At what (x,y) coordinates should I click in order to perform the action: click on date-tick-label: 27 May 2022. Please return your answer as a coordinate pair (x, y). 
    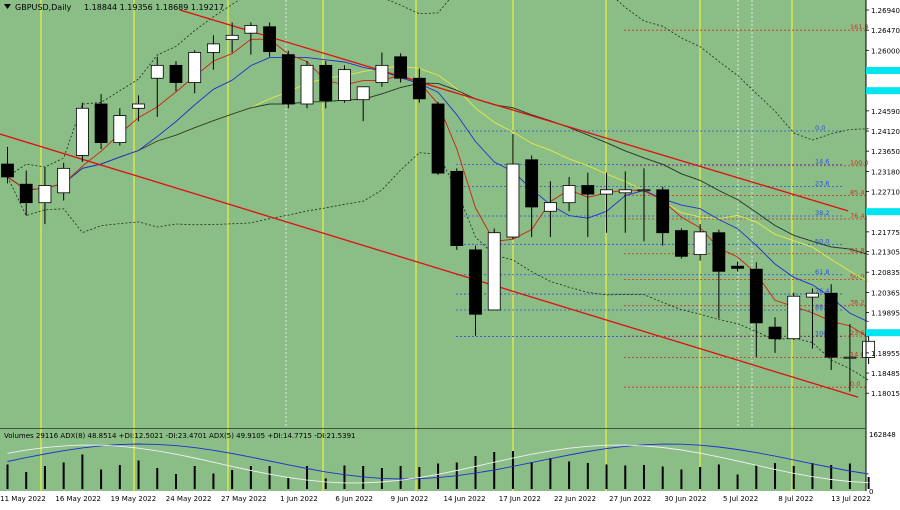
    Looking at the image, I should click on (244, 499).